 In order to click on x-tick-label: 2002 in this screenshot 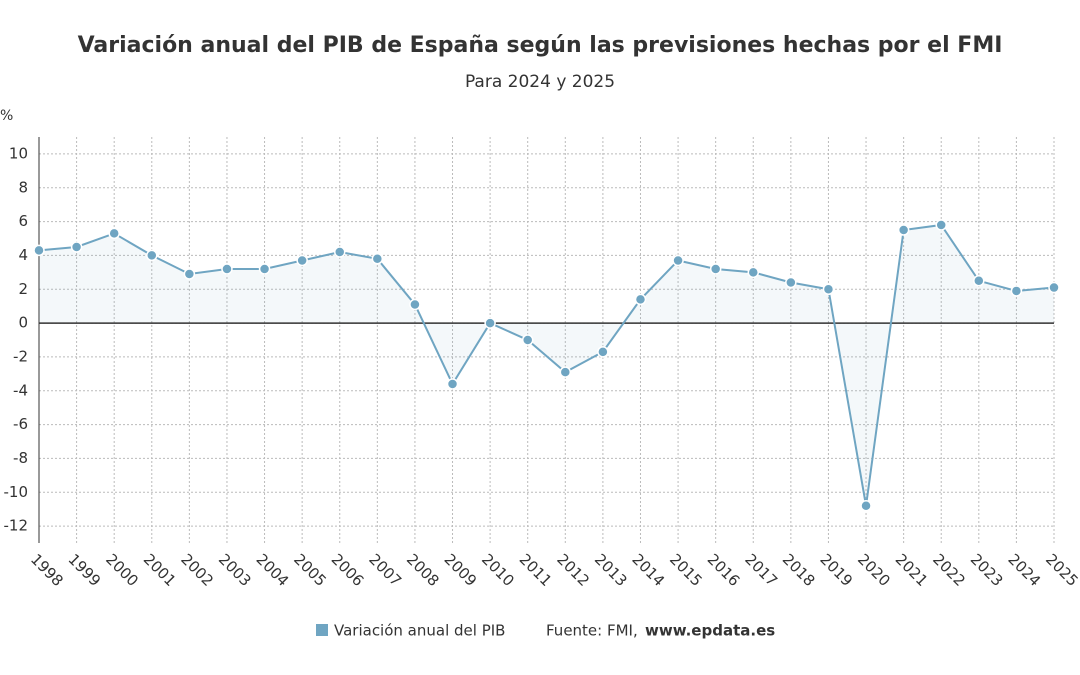, I will do `click(197, 570)`.